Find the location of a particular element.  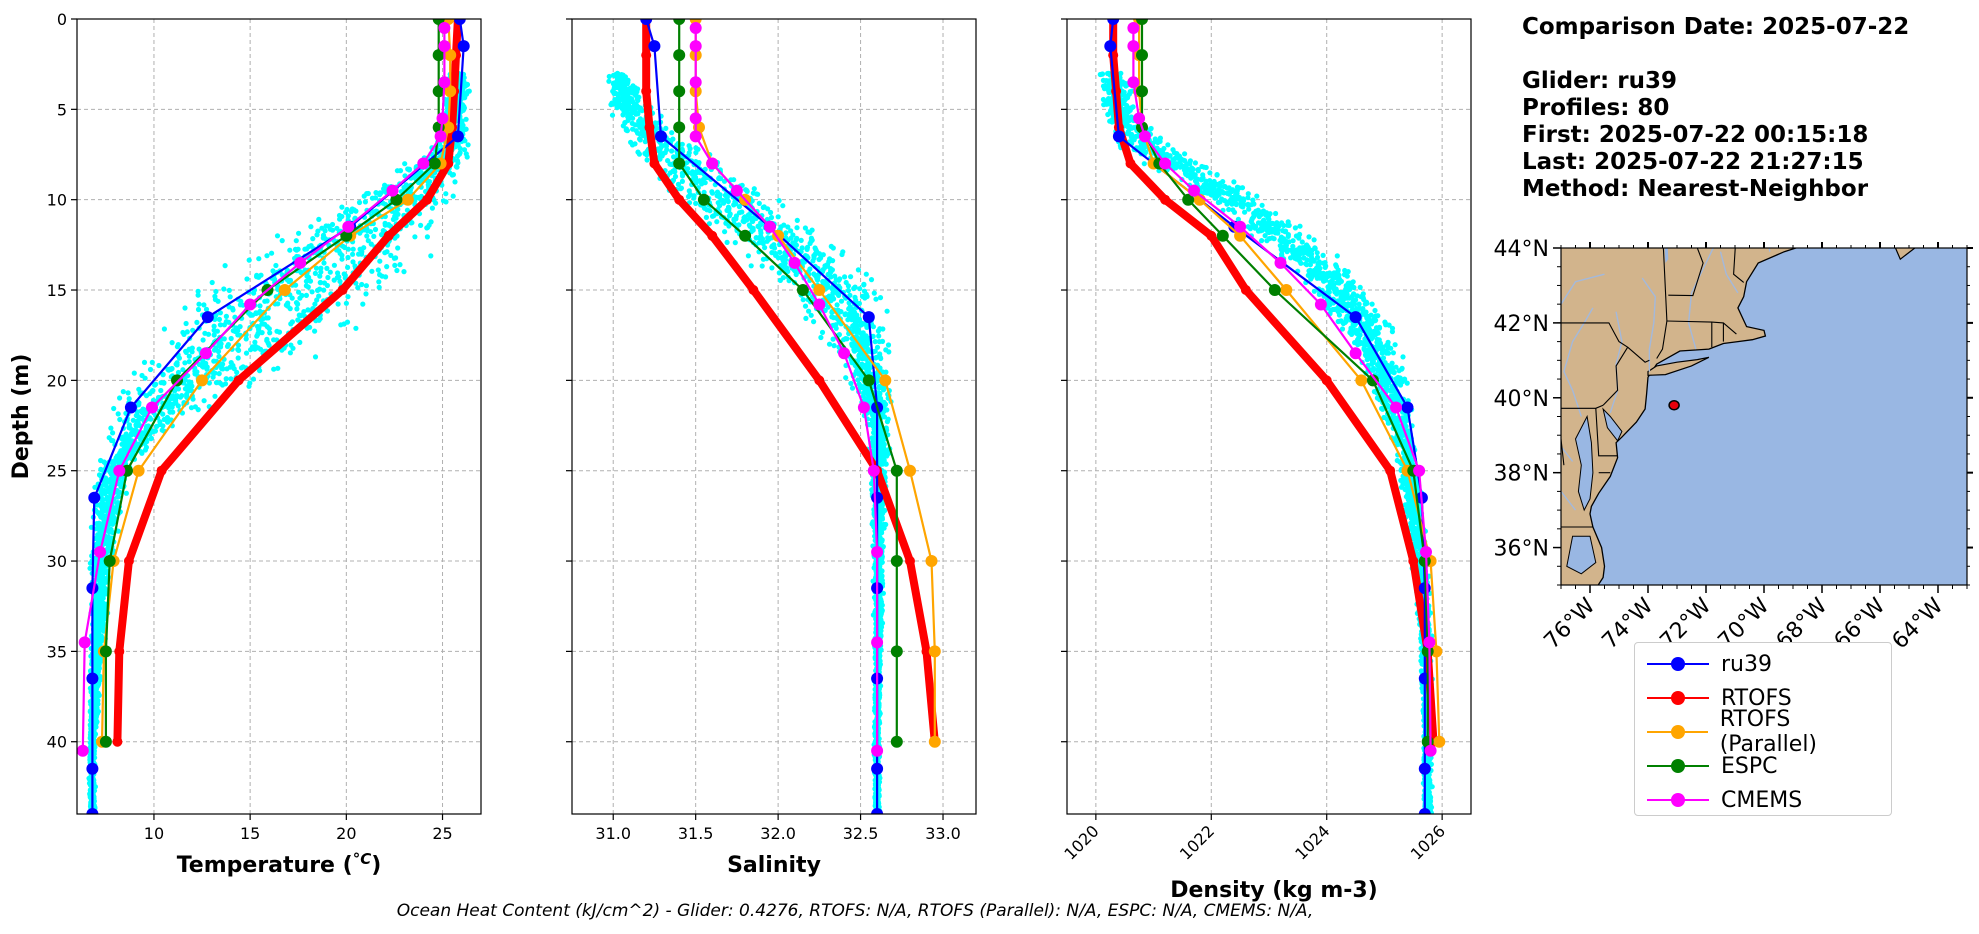

x-axis-label-part: Temperature ( is located at coordinates (265, 865).